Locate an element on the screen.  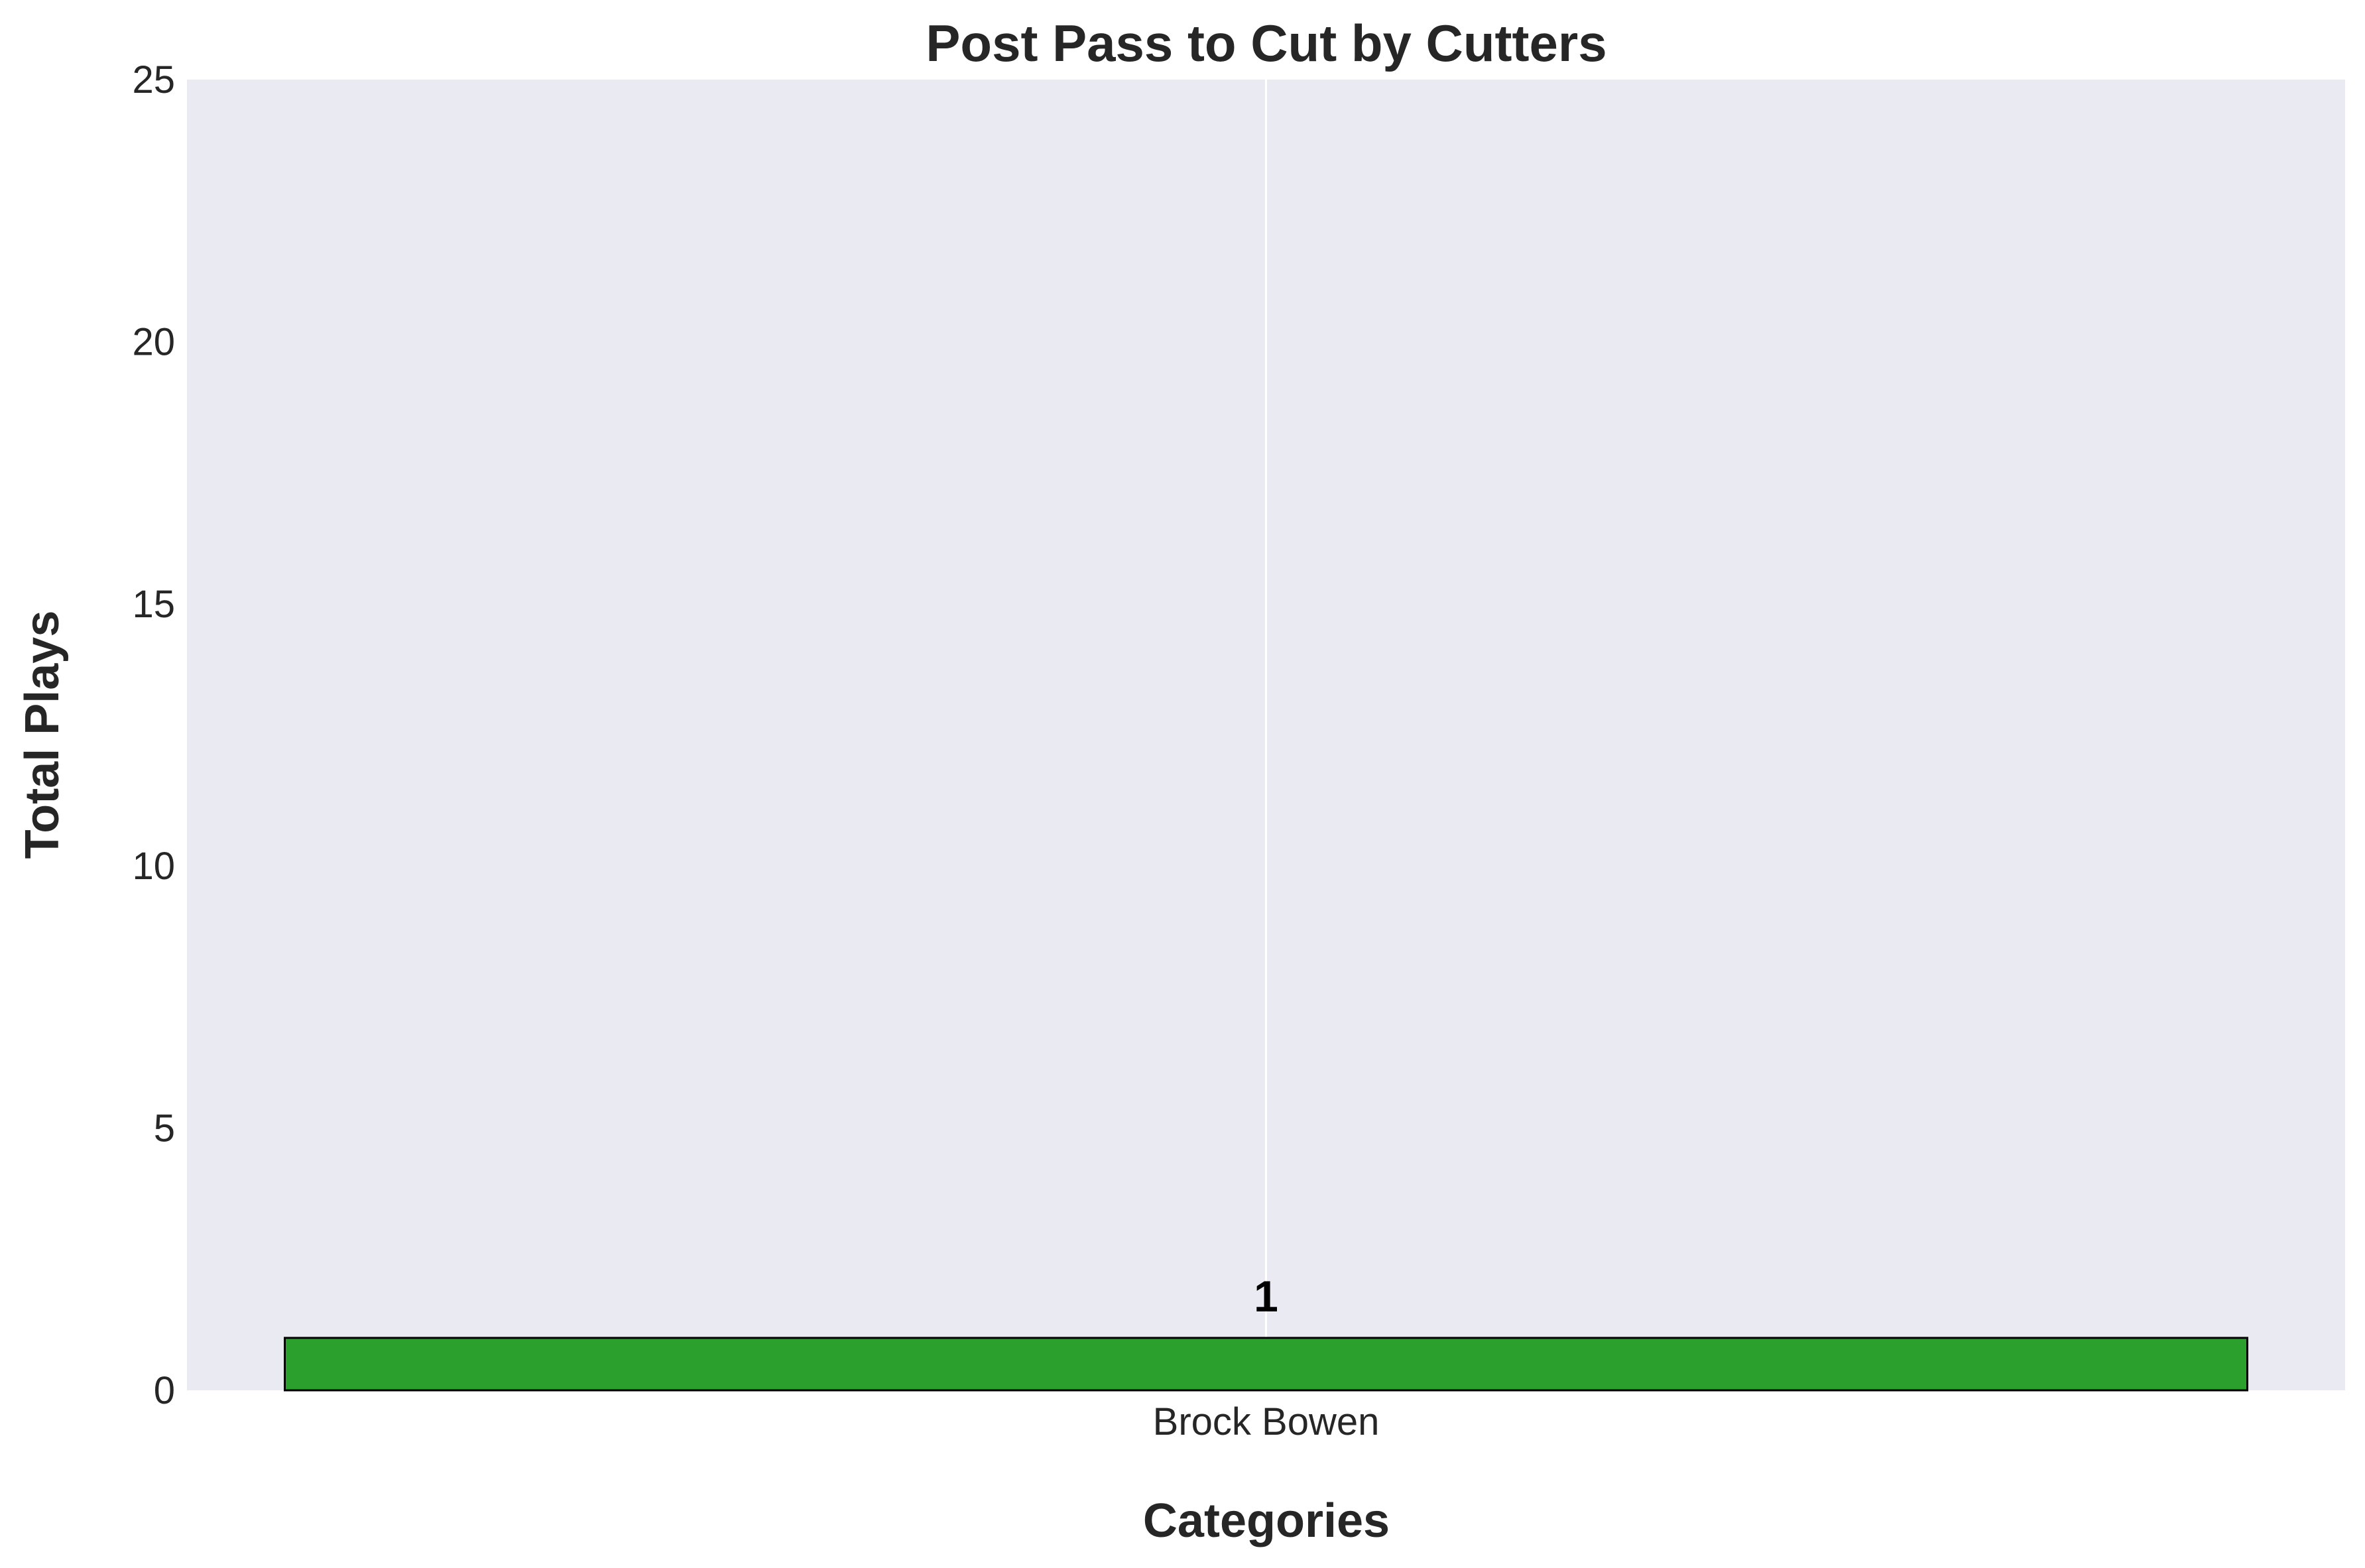
x-axis-label: Categories is located at coordinates (1266, 1520).